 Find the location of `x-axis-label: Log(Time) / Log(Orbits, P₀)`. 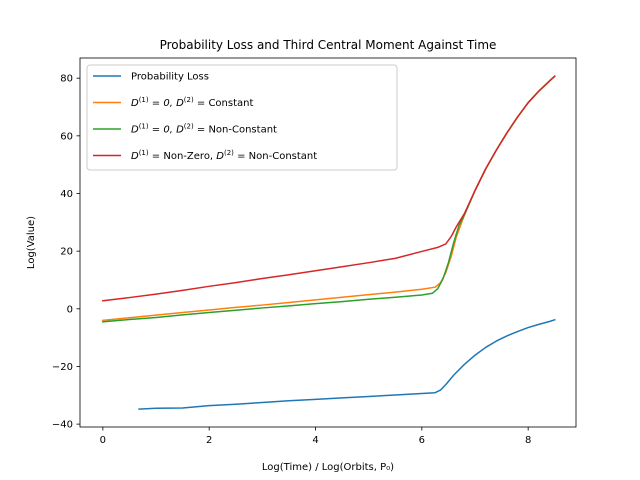

x-axis-label: Log(Time) / Log(Orbits, P₀) is located at coordinates (328, 467).